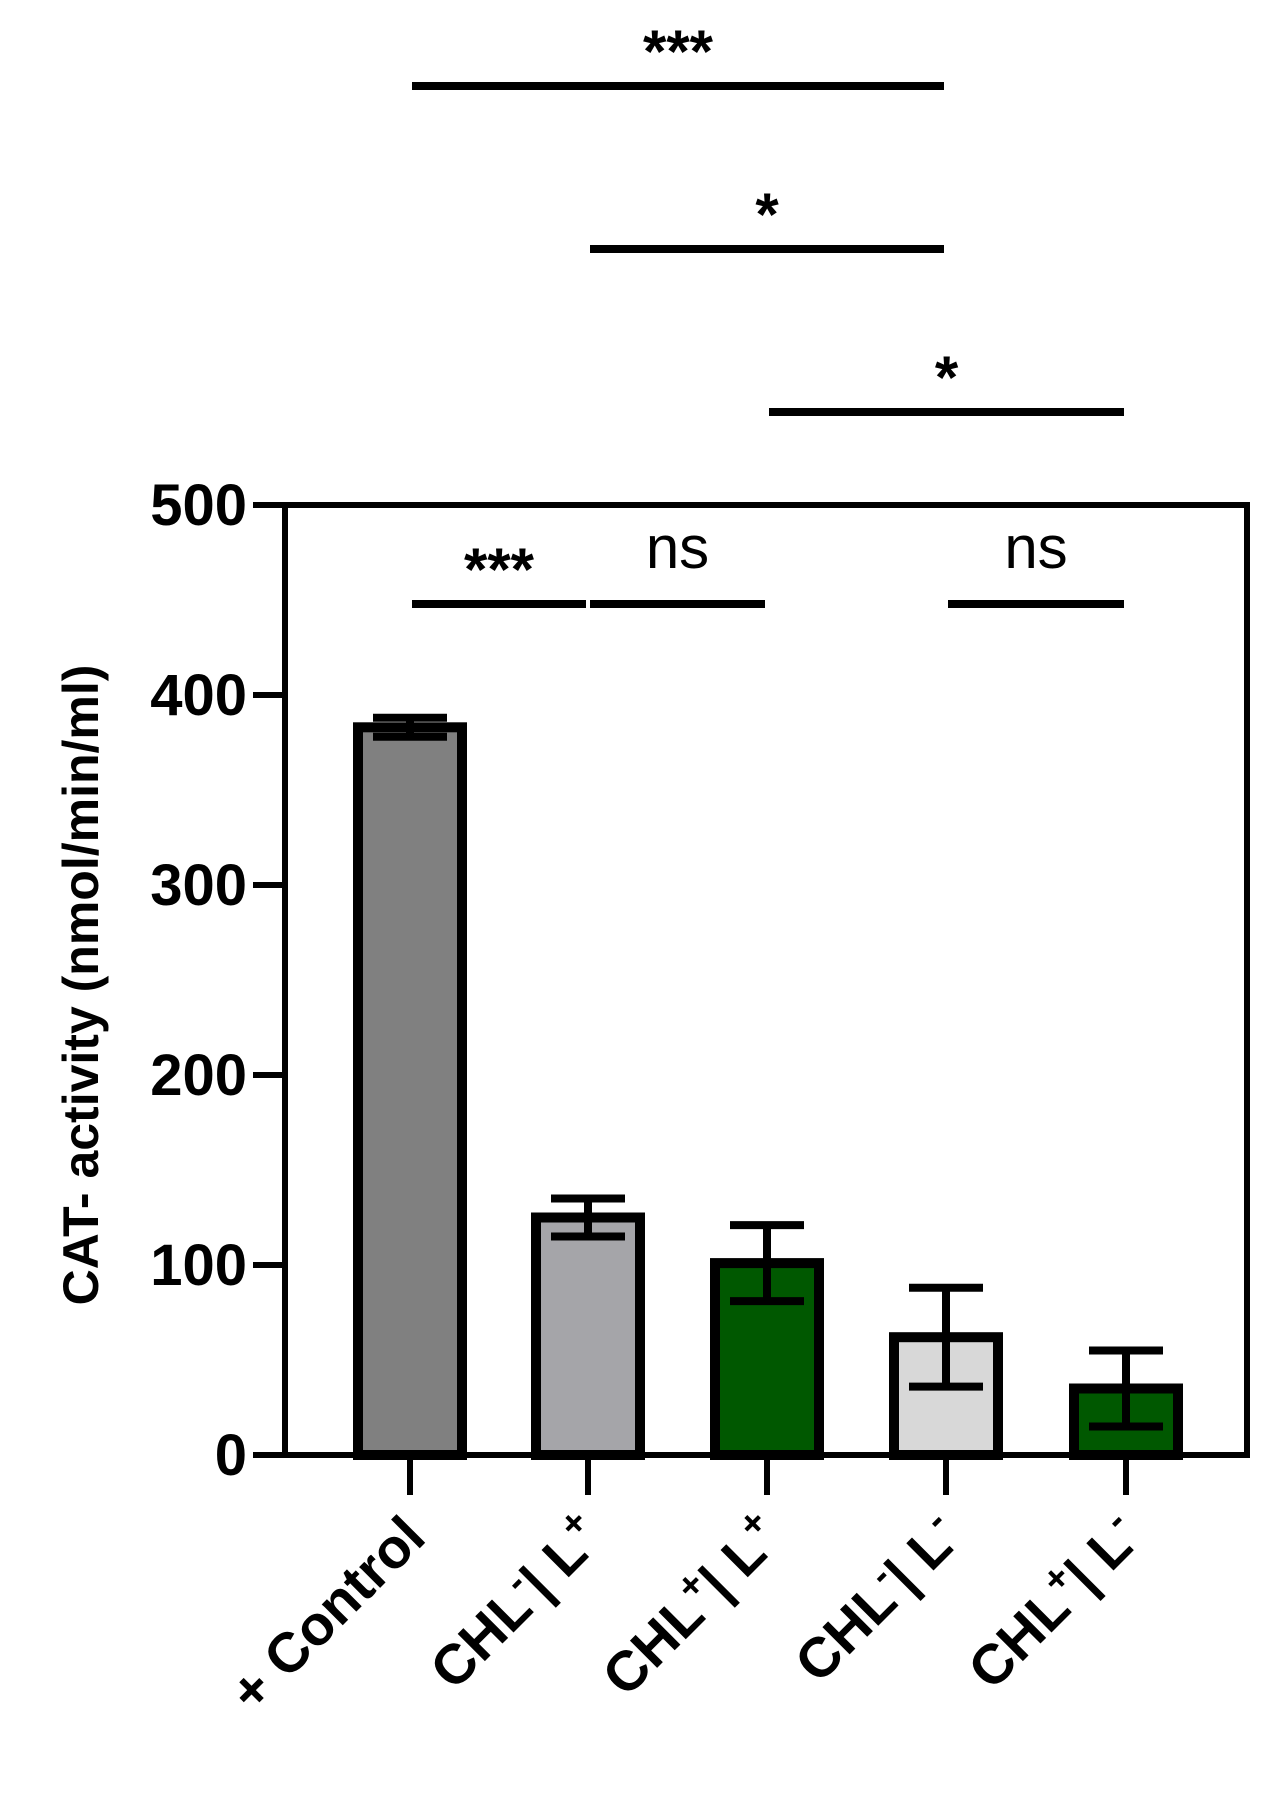  Describe the element at coordinates (198, 1265) in the screenshot. I see `y-tick-label: 100` at that location.